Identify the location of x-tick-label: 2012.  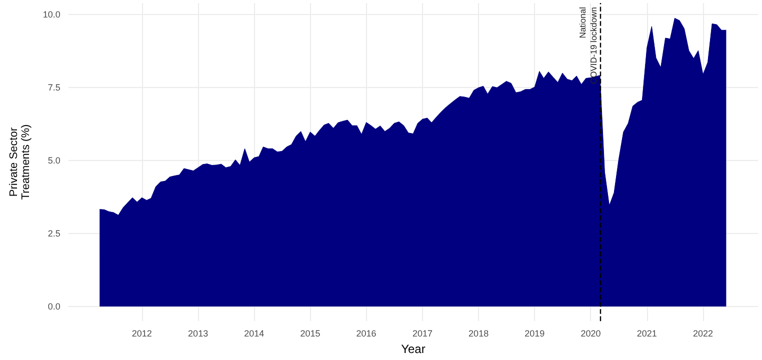
(142, 333).